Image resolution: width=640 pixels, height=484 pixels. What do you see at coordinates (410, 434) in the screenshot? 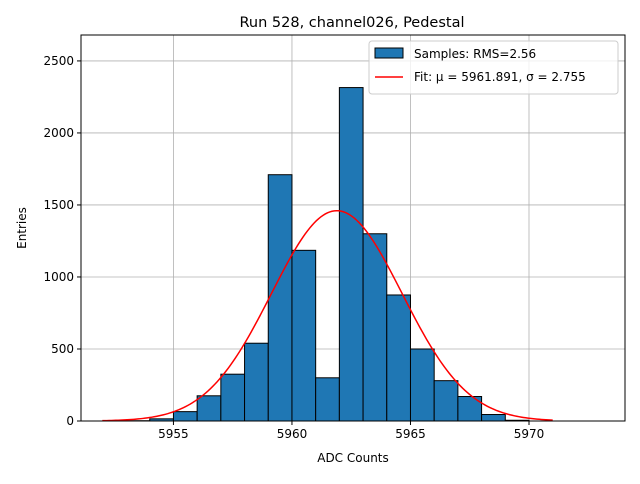
I see `x-tick-label: 5965` at bounding box center [410, 434].